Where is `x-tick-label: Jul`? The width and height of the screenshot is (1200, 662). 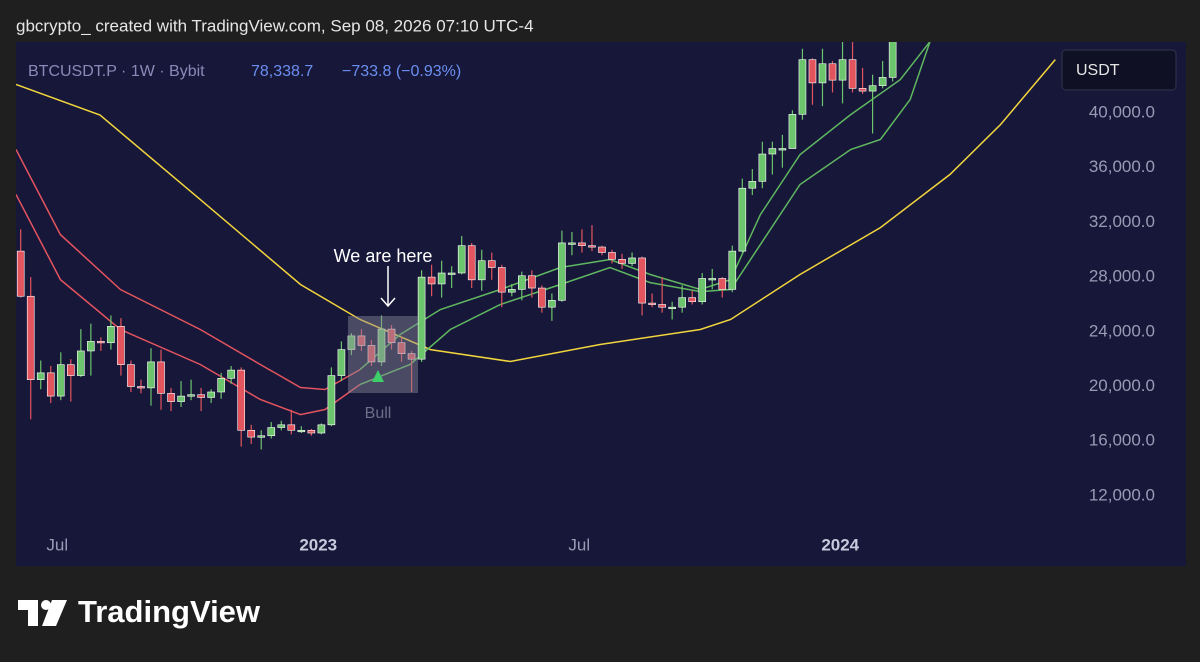 x-tick-label: Jul is located at coordinates (57, 544).